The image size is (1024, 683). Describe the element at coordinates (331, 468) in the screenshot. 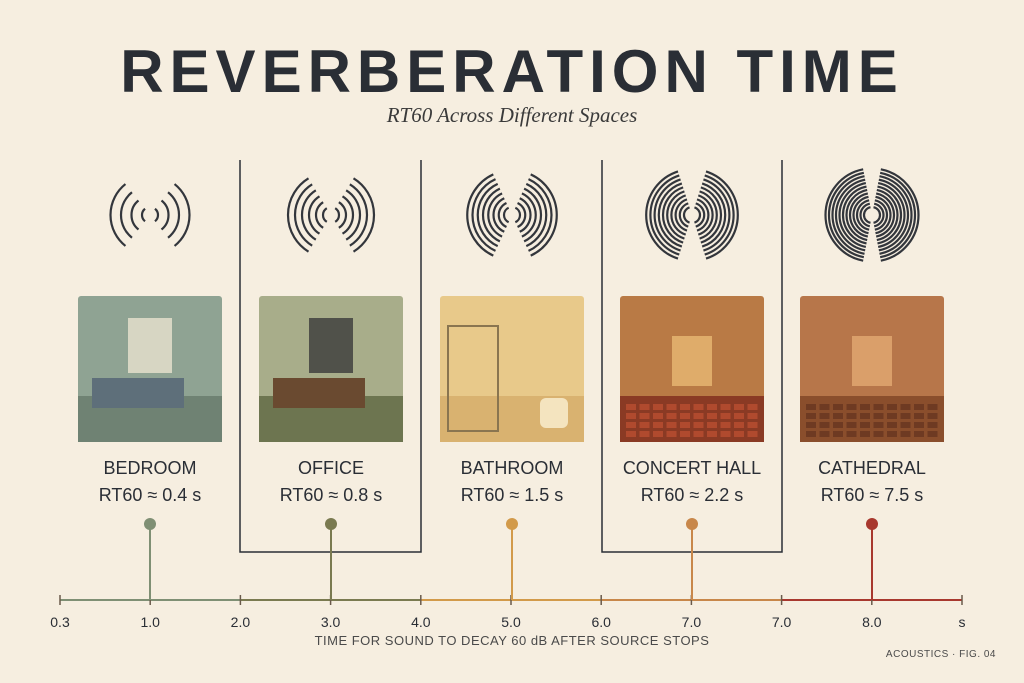

I see `space-name: OFFICE` at that location.